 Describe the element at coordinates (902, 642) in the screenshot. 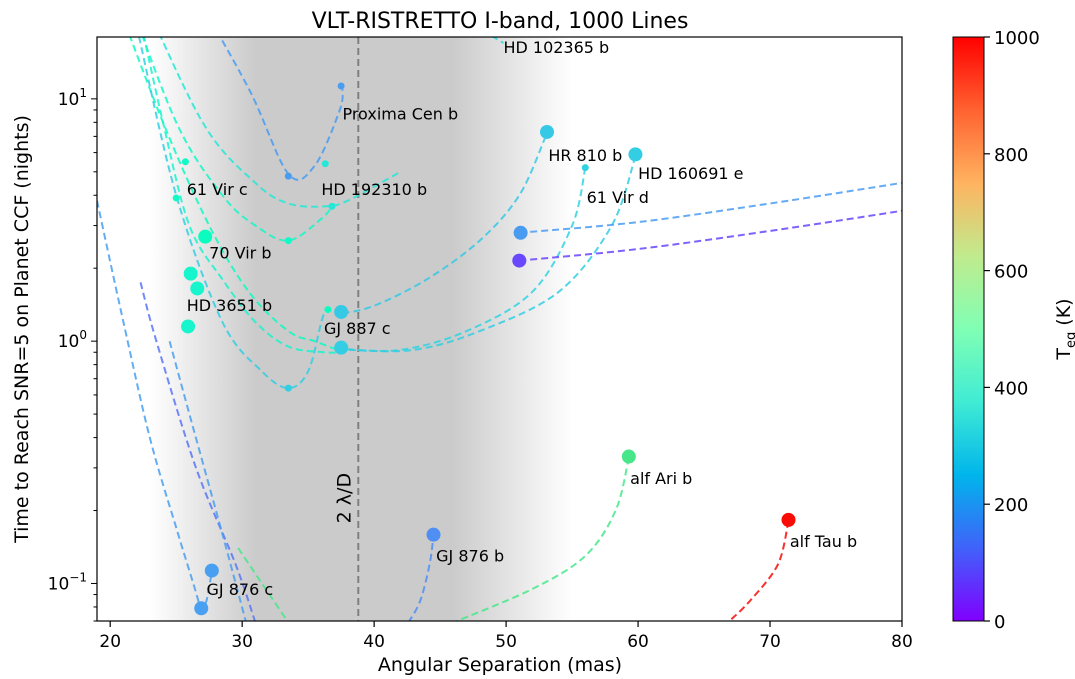

I see `x-tick-label-80: 80` at that location.